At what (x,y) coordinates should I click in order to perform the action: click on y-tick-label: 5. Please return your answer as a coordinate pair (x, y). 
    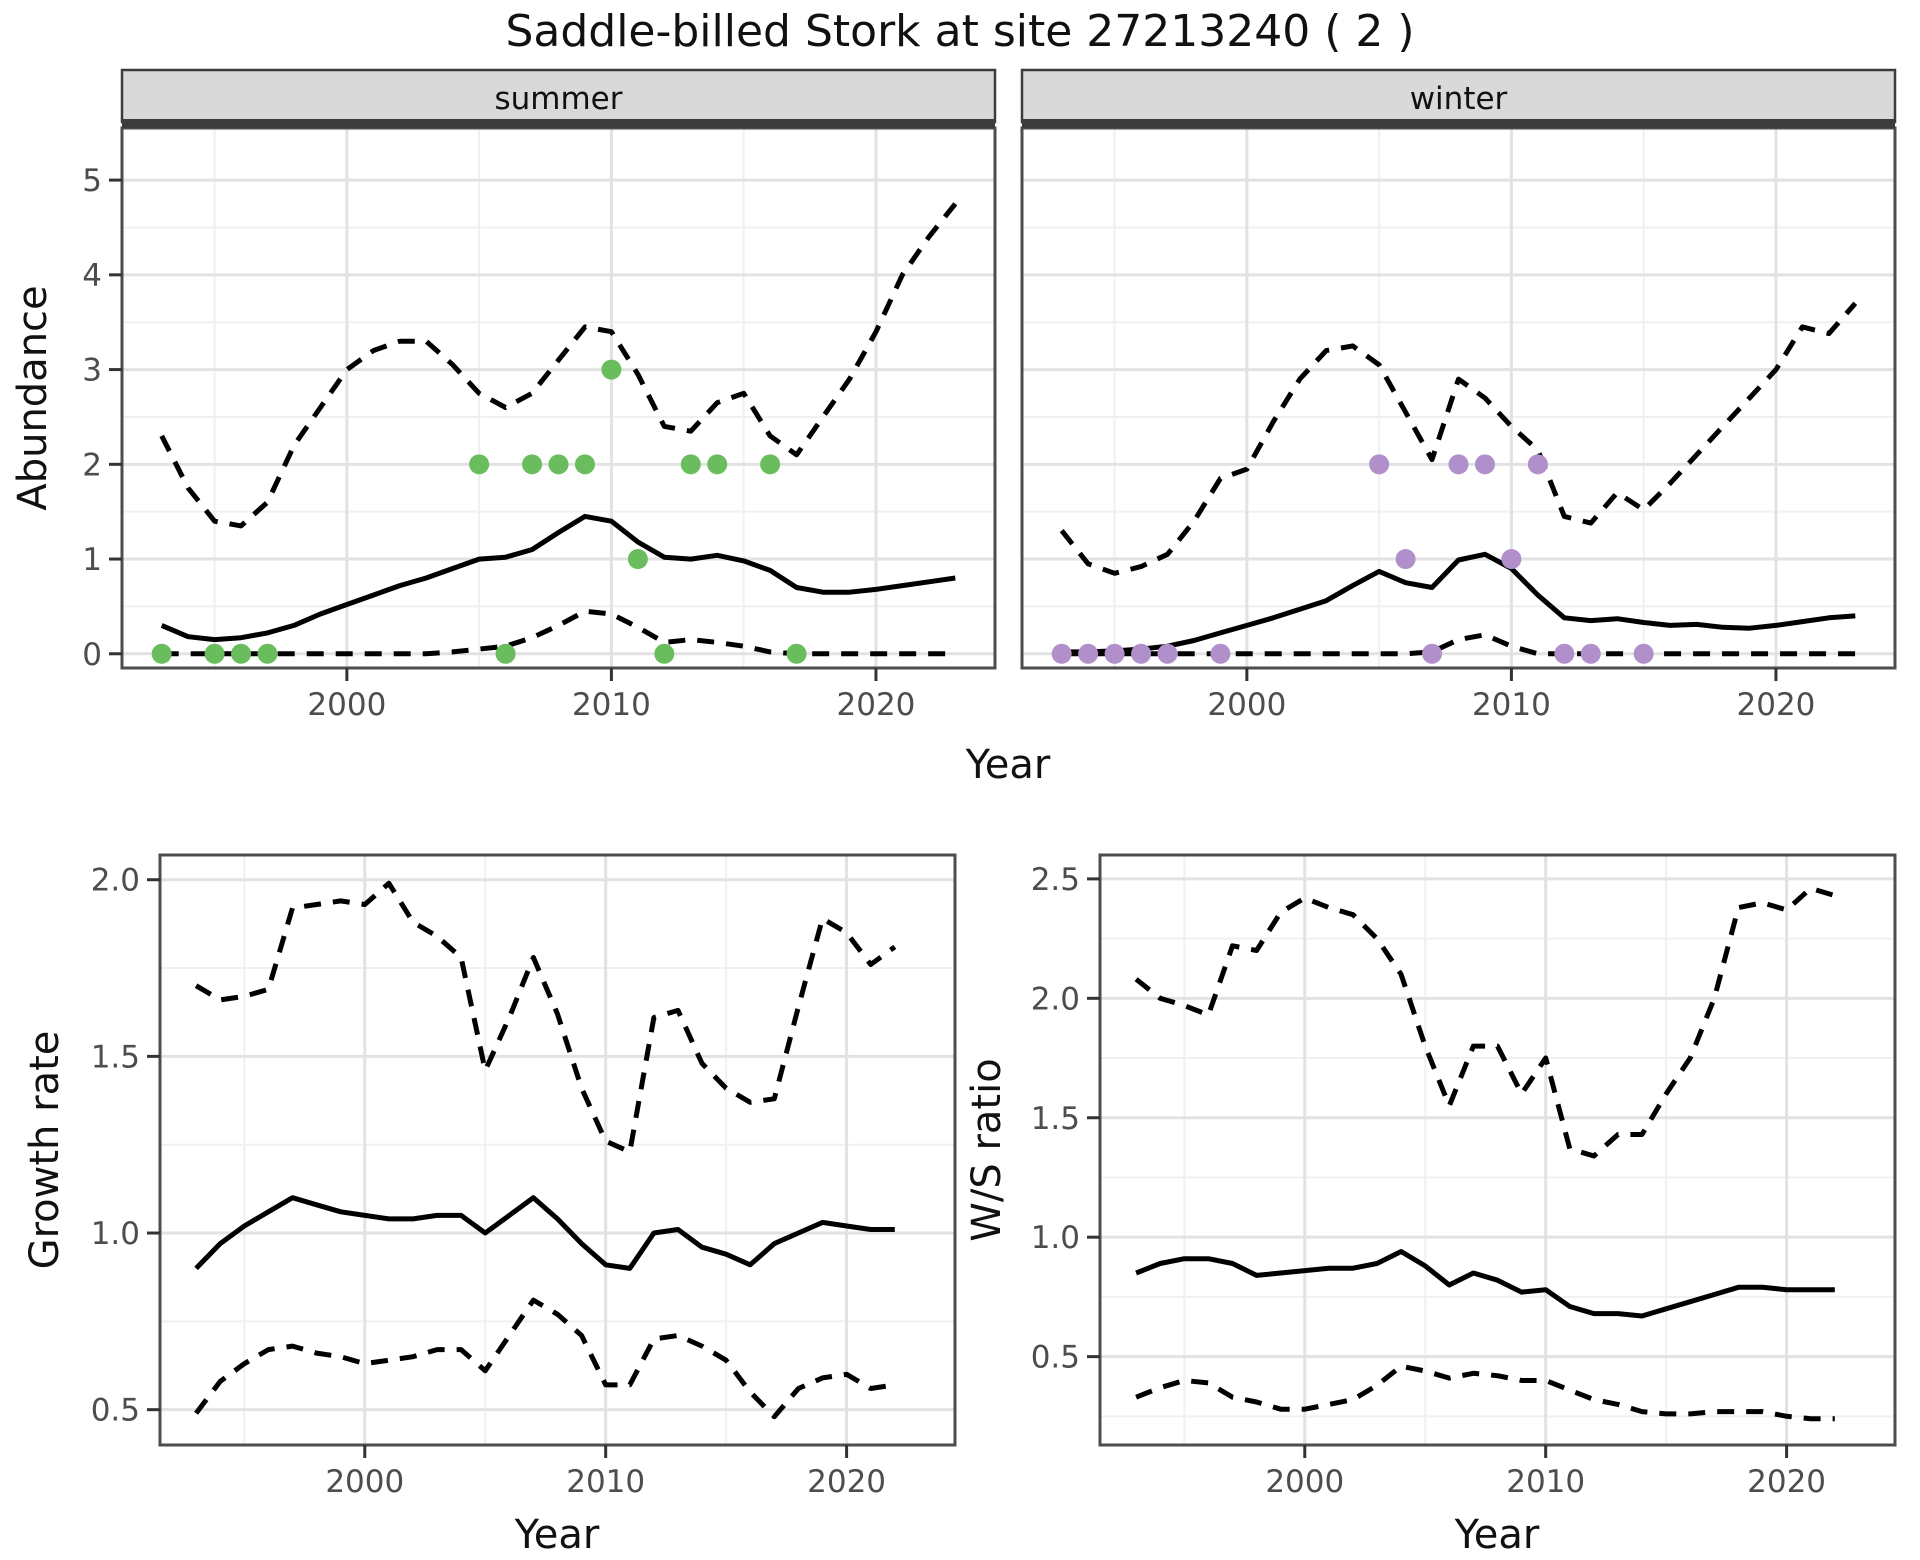
    Looking at the image, I should click on (92, 181).